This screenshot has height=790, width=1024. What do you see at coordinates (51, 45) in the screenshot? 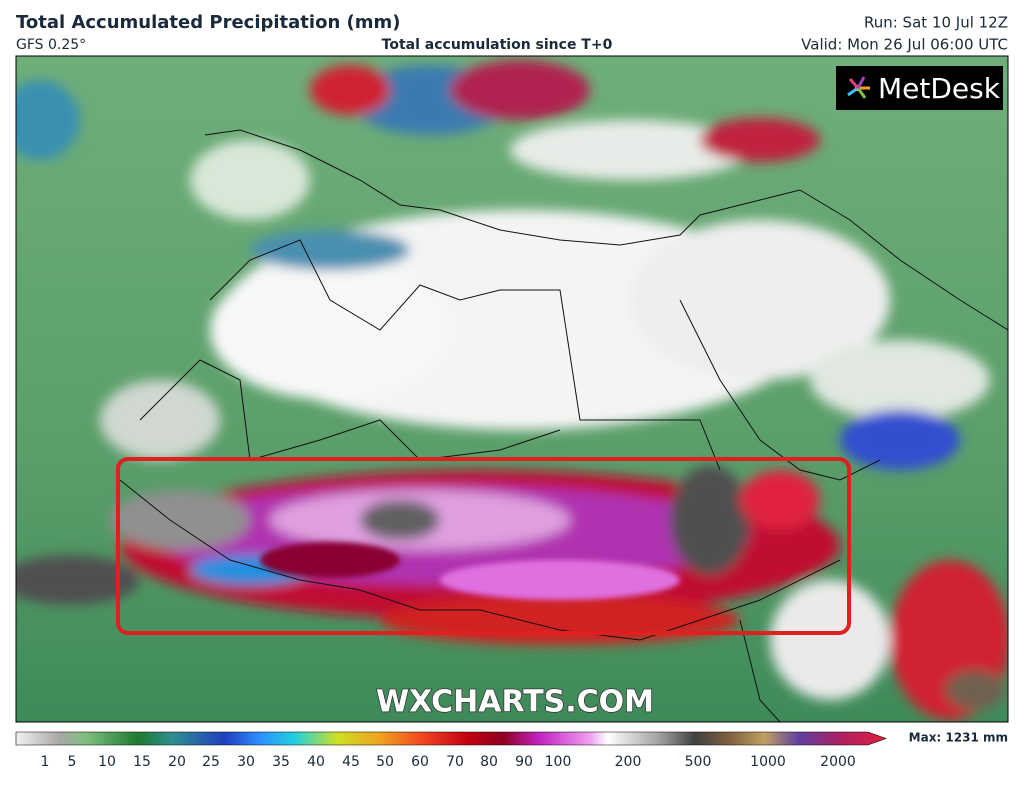
I see `model: GFS 0.25°` at bounding box center [51, 45].